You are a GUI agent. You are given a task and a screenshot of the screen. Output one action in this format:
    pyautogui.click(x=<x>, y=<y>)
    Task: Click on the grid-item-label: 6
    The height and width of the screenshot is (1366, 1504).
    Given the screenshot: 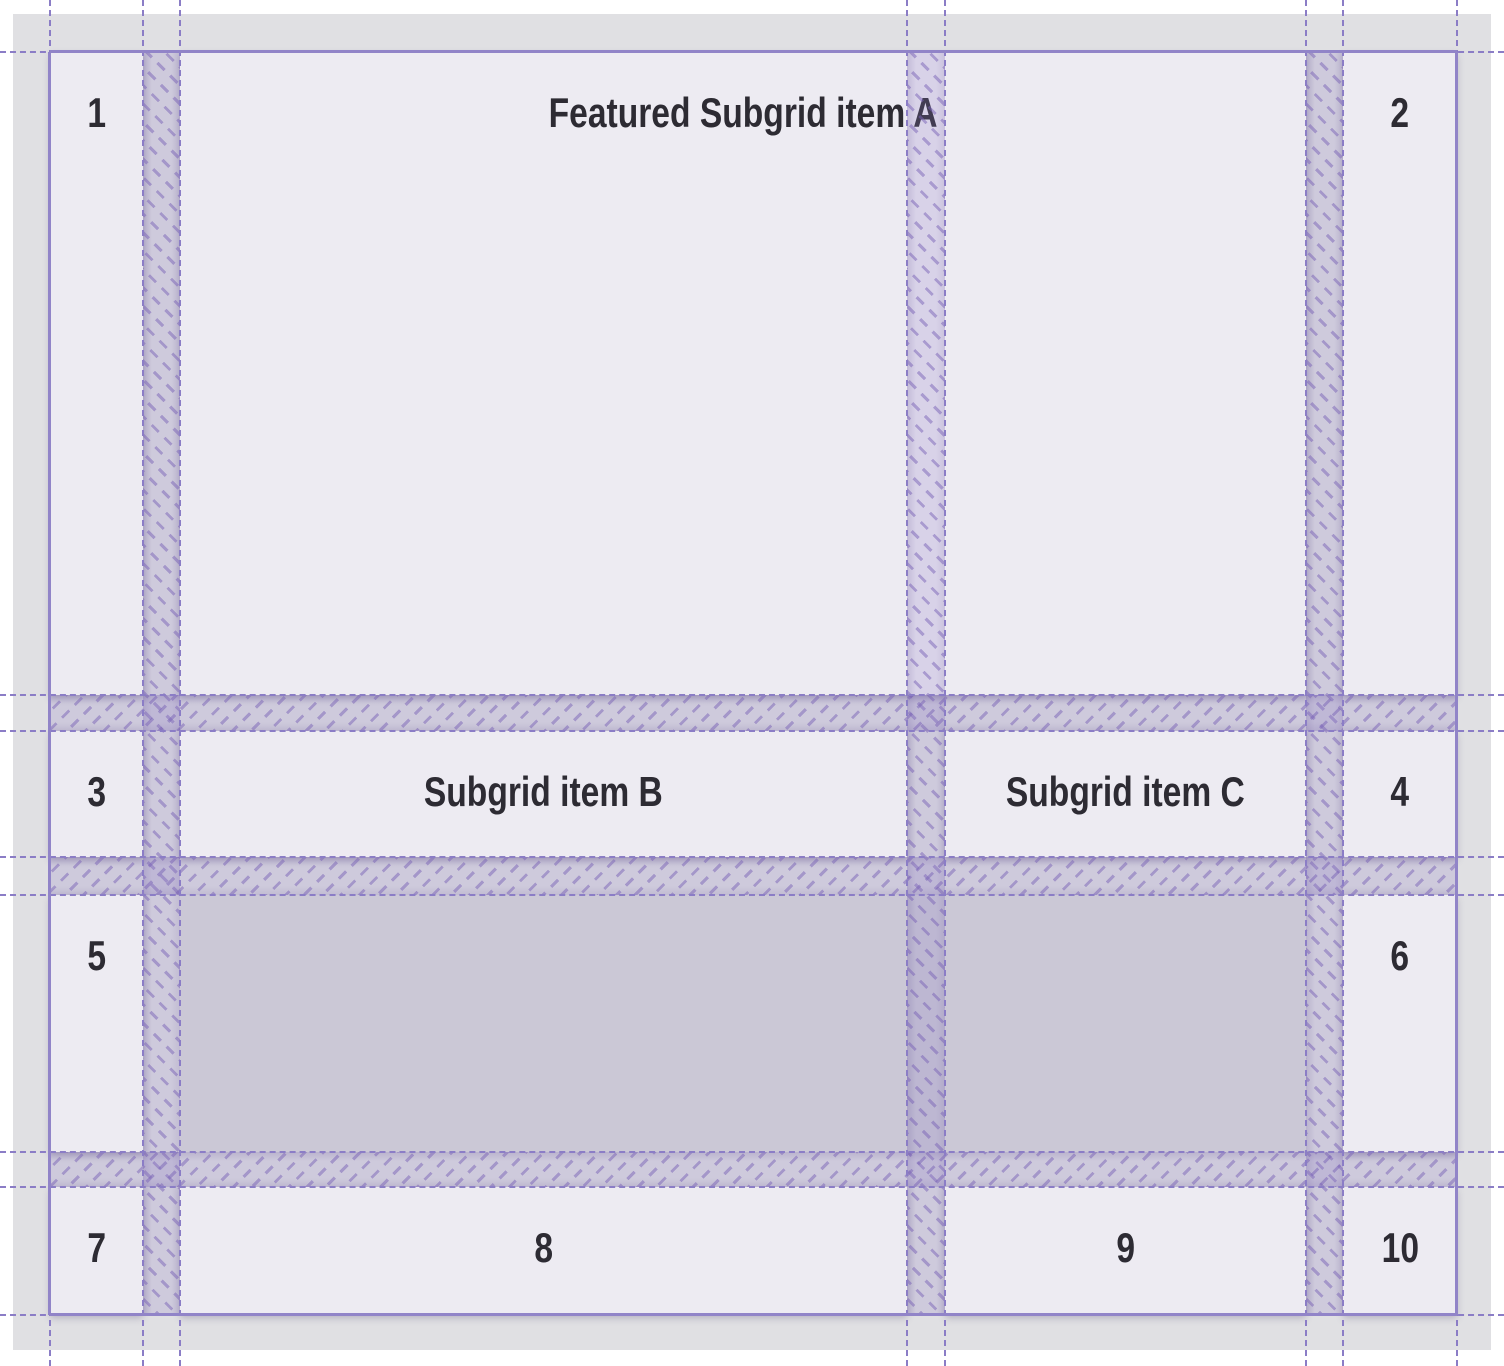 What is the action you would take?
    pyautogui.click(x=1400, y=955)
    